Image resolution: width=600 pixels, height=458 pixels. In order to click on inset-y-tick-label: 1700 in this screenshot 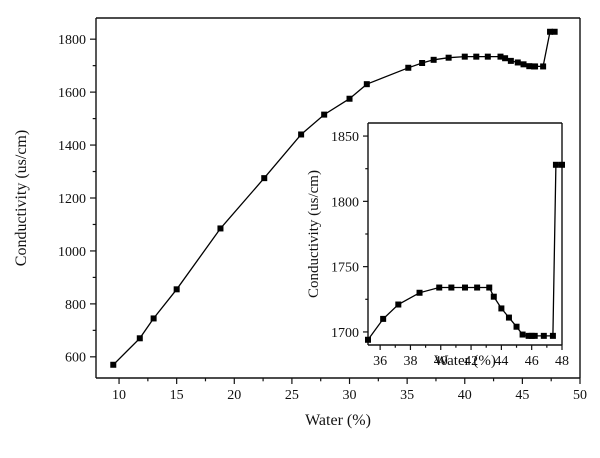, I will do `click(345, 333)`.